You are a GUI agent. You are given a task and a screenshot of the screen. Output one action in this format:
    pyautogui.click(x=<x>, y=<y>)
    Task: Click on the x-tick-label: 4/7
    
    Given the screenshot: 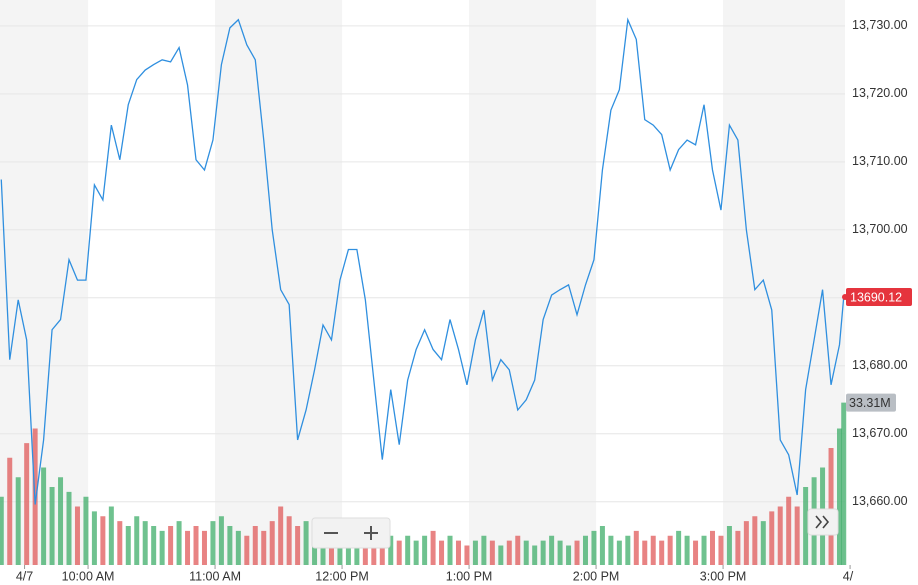 What is the action you would take?
    pyautogui.click(x=24, y=576)
    